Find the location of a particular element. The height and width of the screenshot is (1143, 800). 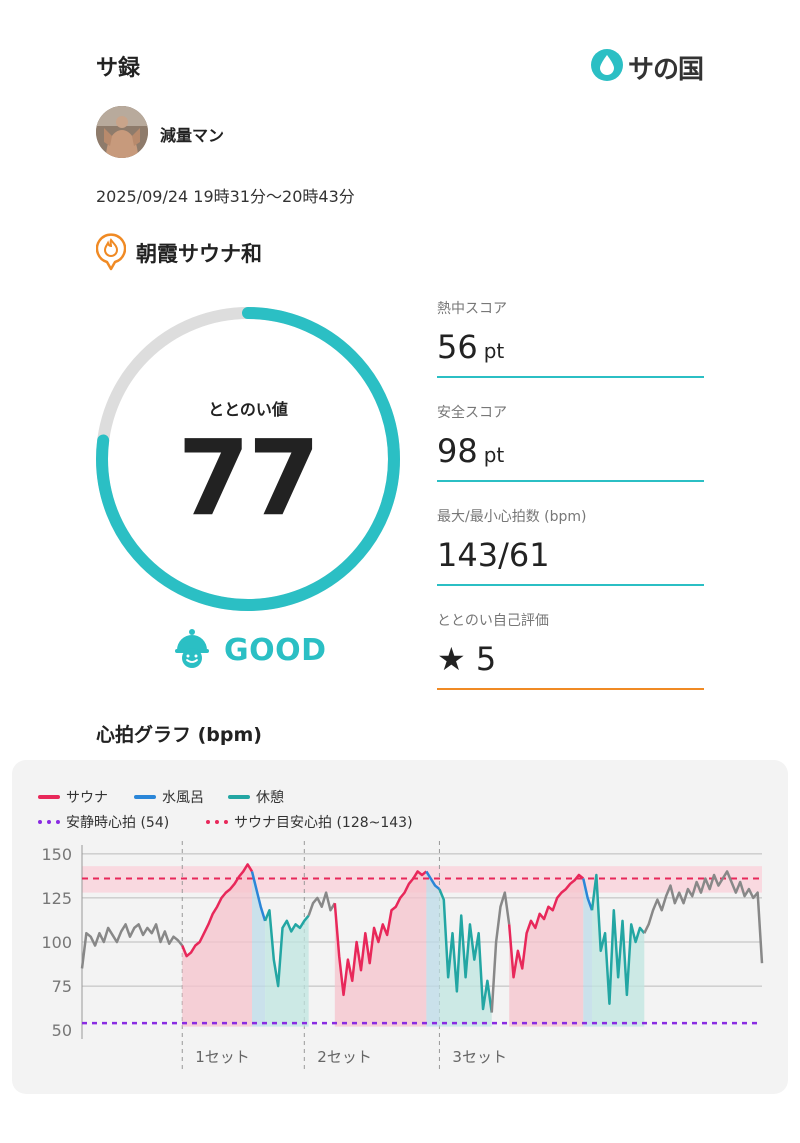

avatar is located at coordinates (122, 132).